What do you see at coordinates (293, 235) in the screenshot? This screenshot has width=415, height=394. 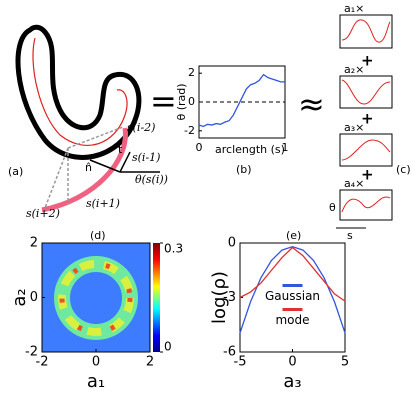 I see `panel-label: (e)` at bounding box center [293, 235].